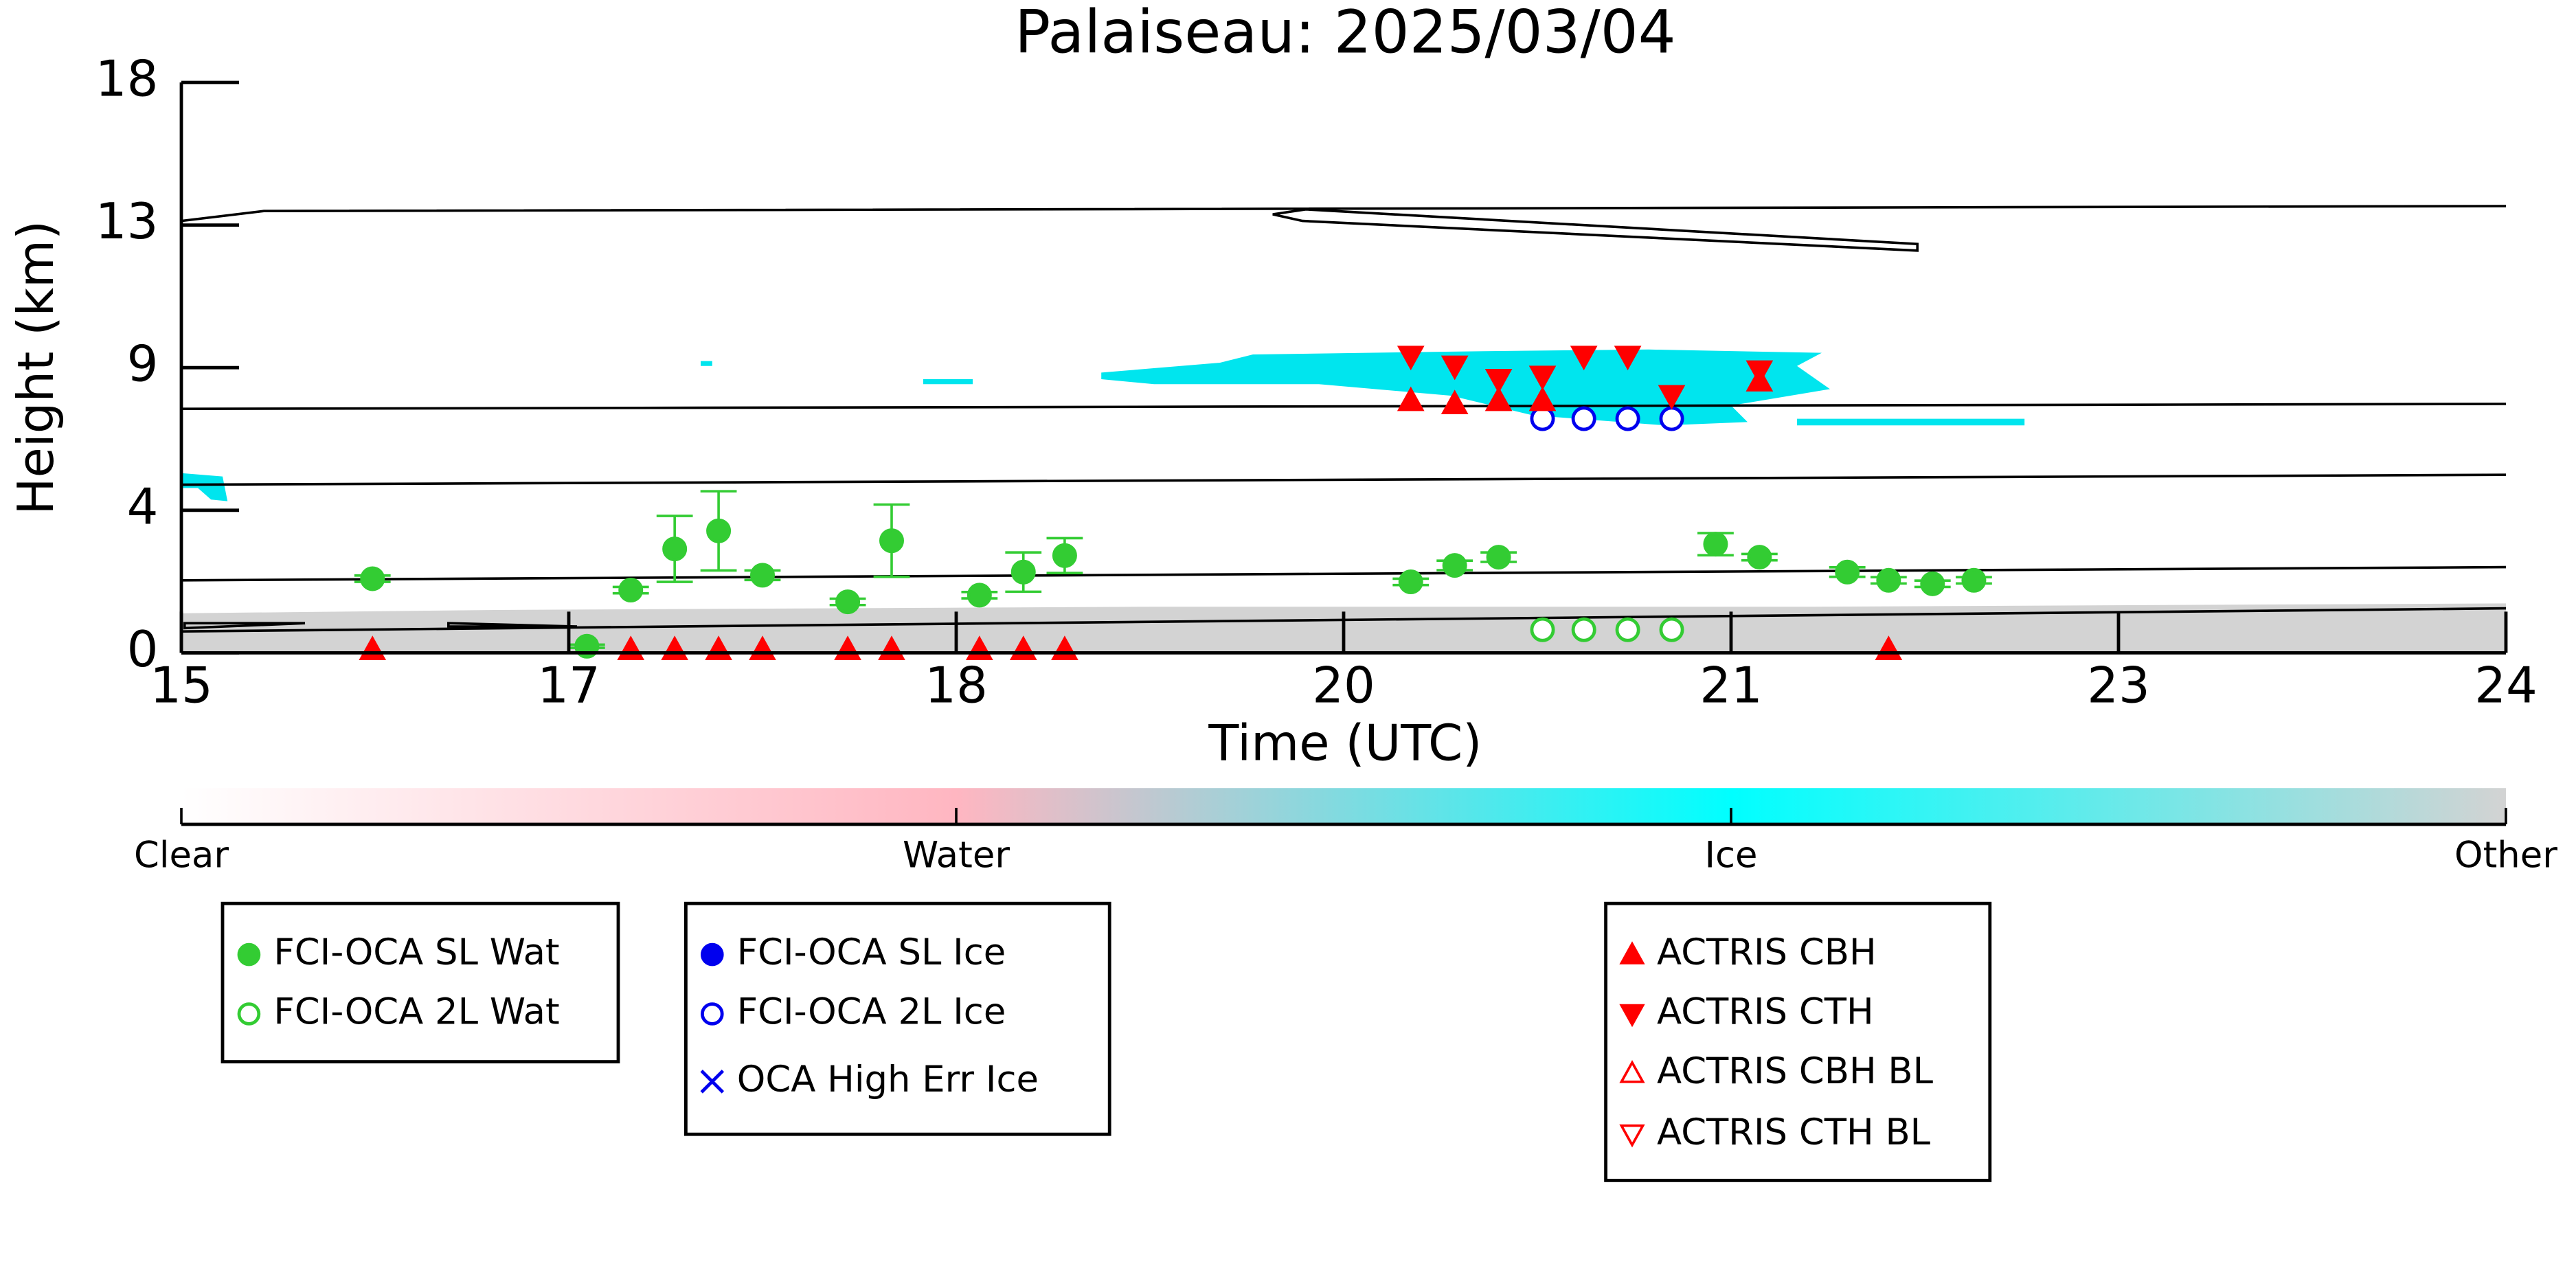  Describe the element at coordinates (181, 685) in the screenshot. I see `x-tick-label: 15` at that location.